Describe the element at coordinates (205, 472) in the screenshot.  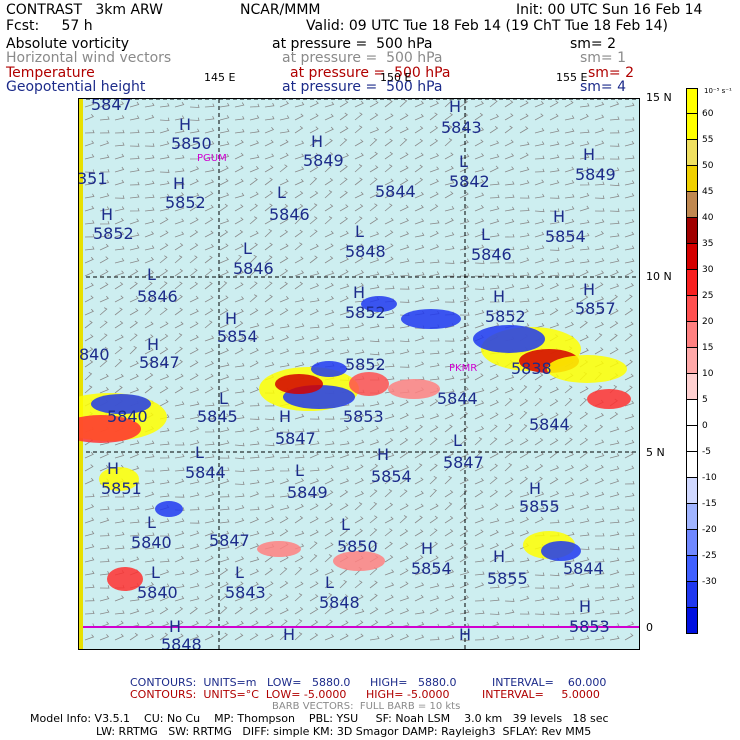
I see `height-contour-label: 5844` at that location.